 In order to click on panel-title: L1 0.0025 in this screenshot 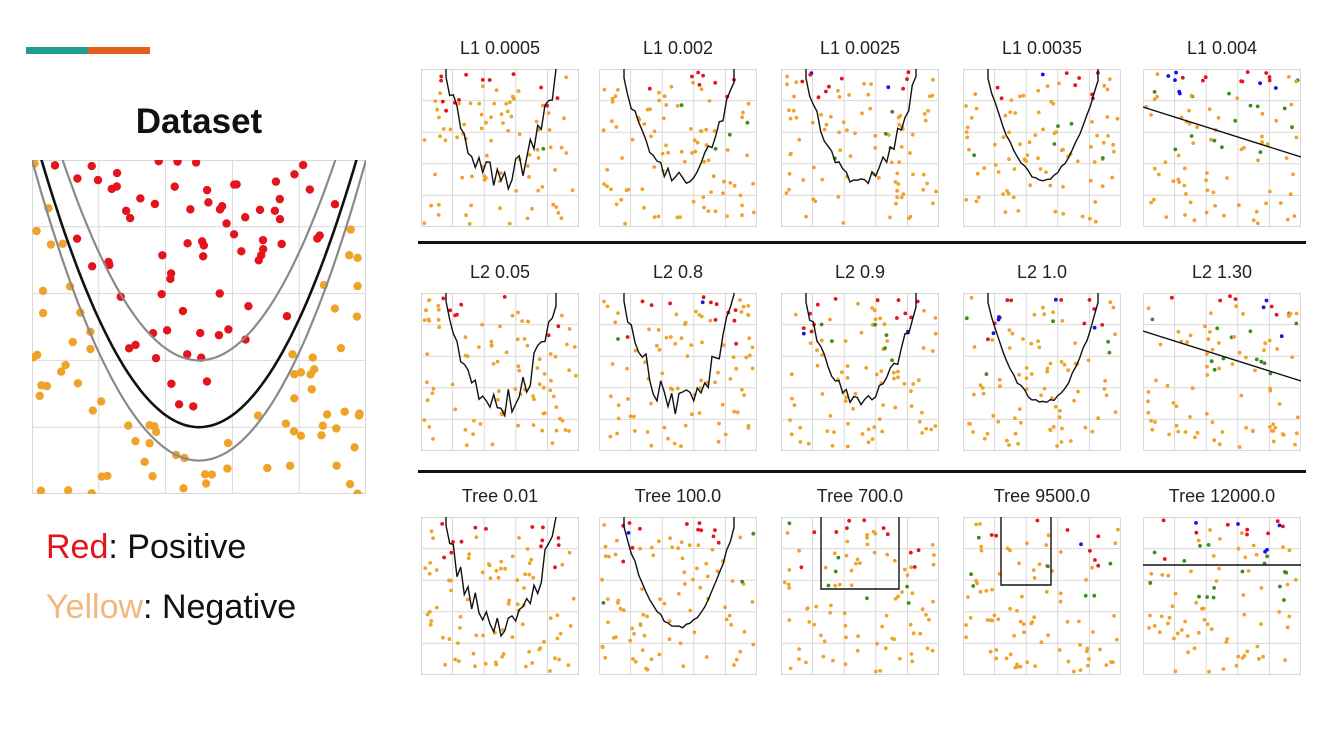, I will do `click(860, 48)`.